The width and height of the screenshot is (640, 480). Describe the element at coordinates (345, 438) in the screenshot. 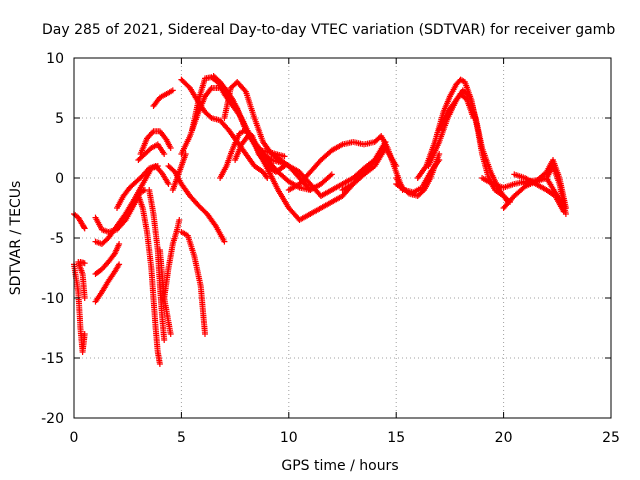

I see `x-tick-labels: 0 5 10 15 20 25` at that location.